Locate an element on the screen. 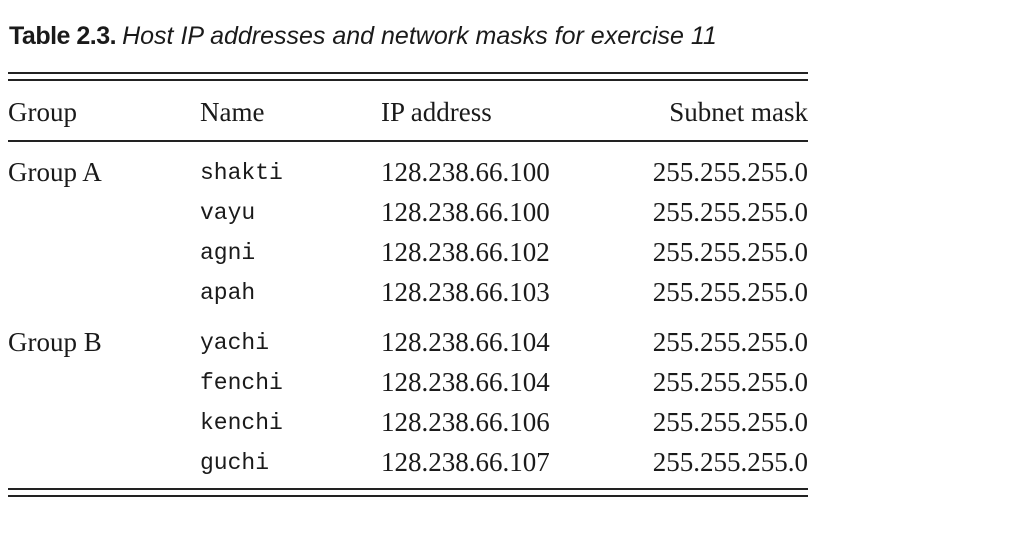 Image resolution: width=1010 pixels, height=535 pixels. header-subnet-mask: Subnet mask is located at coordinates (738, 112).